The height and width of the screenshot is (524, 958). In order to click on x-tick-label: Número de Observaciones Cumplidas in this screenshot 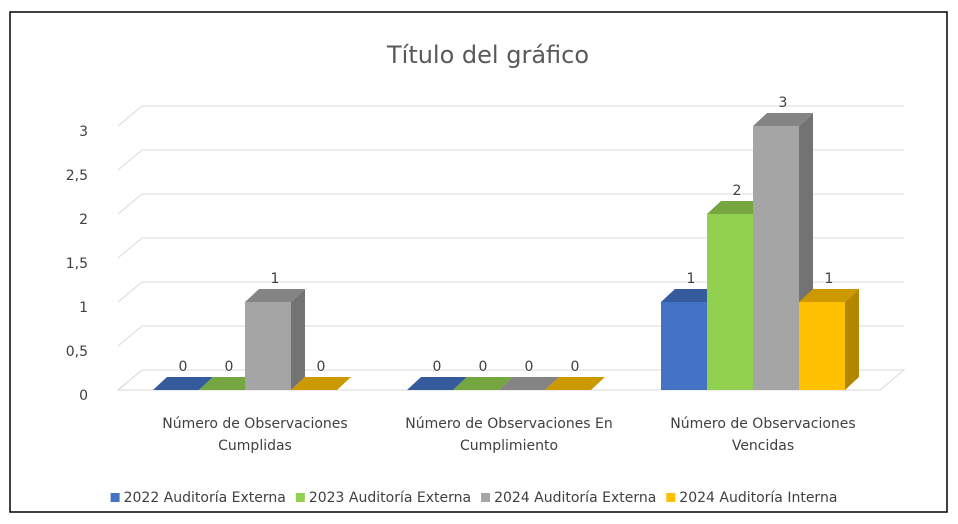, I will do `click(255, 435)`.